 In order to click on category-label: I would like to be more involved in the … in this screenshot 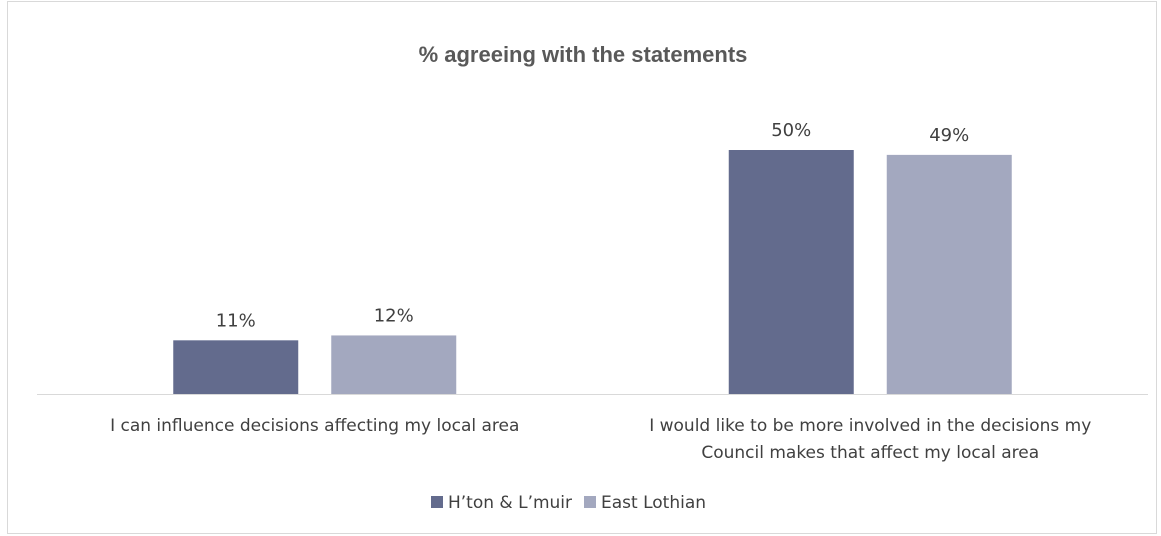, I will do `click(870, 426)`.